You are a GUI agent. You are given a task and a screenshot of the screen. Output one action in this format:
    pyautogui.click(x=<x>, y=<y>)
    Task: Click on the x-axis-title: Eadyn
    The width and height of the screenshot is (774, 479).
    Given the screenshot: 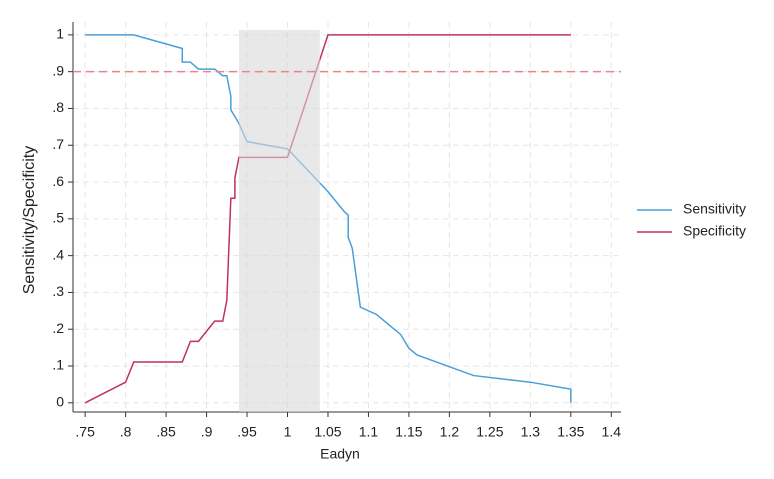 What is the action you would take?
    pyautogui.click(x=340, y=454)
    